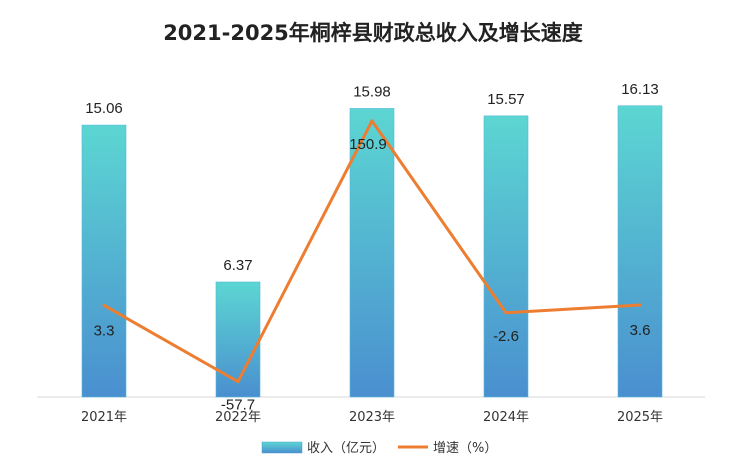 The height and width of the screenshot is (469, 746). What do you see at coordinates (640, 417) in the screenshot?
I see `x-tick-label: 2025年` at bounding box center [640, 417].